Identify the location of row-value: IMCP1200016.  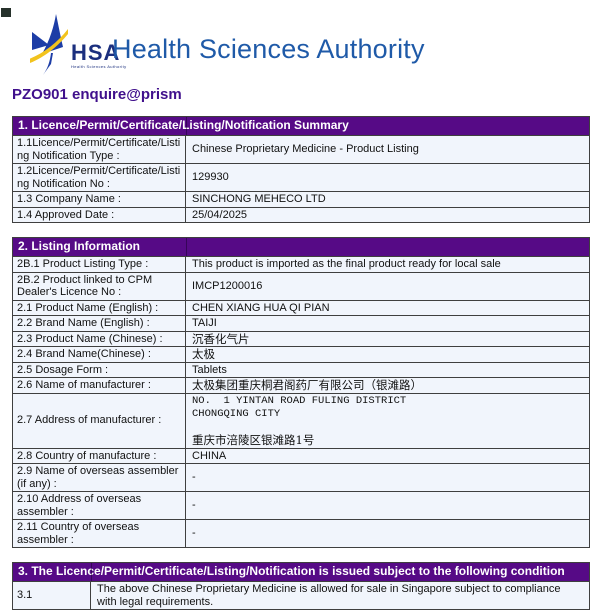
(227, 285).